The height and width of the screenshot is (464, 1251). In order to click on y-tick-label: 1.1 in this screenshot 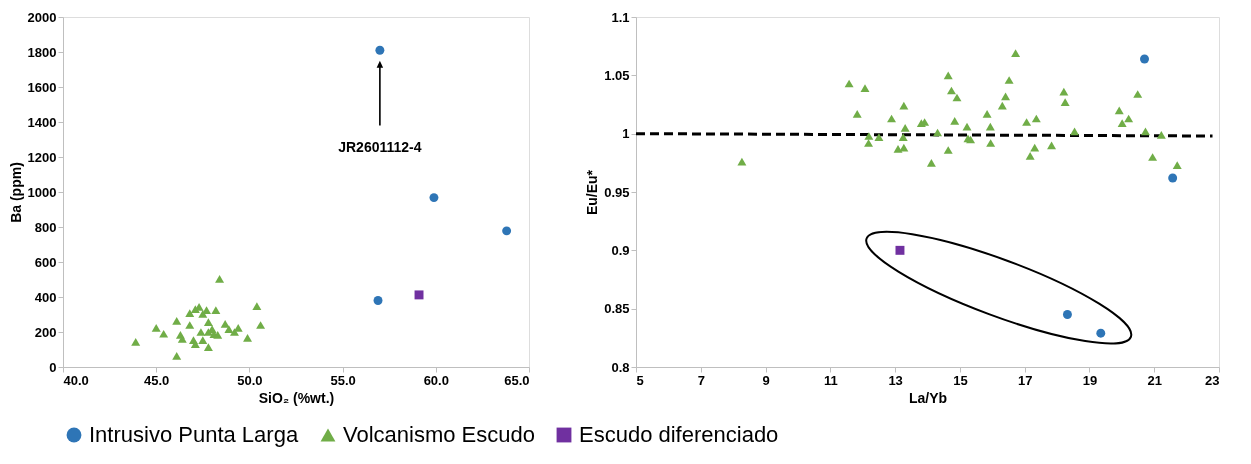, I will do `click(620, 17)`.